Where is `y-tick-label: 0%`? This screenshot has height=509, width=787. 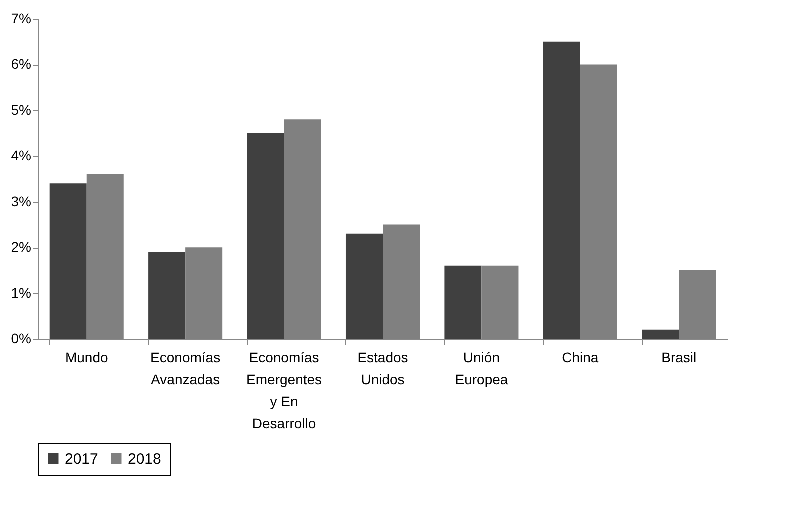 y-tick-label: 0% is located at coordinates (21, 338).